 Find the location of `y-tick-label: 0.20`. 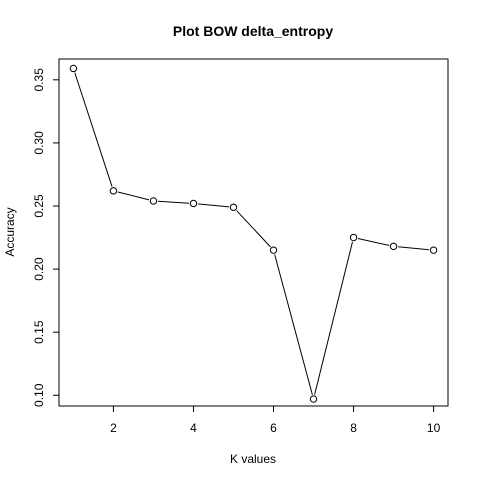

y-tick-label: 0.20 is located at coordinates (39, 269).